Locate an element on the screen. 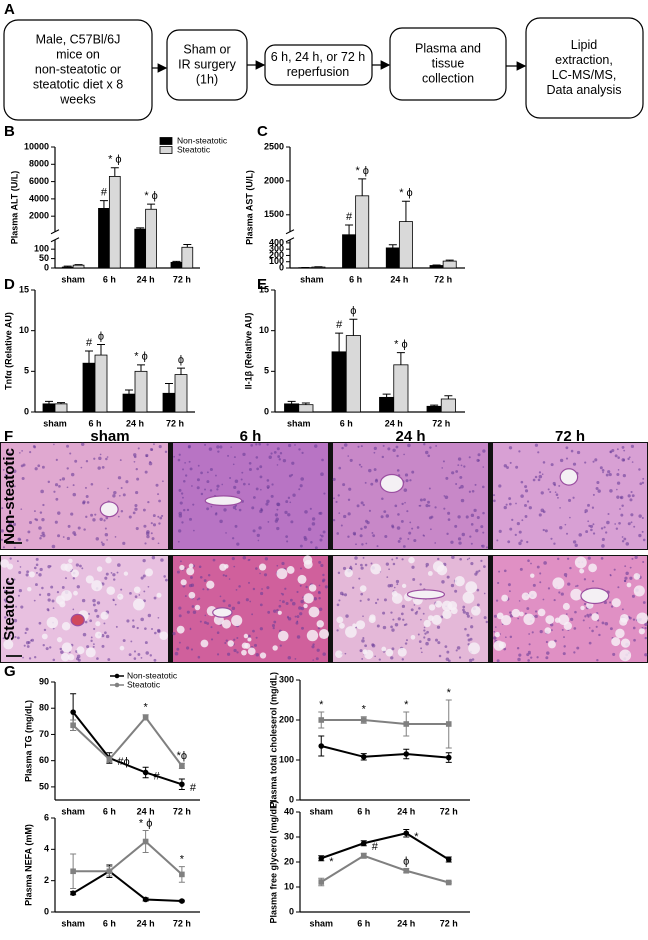 The height and width of the screenshot is (940, 648). x-tick-label: 72 h is located at coordinates (443, 279).